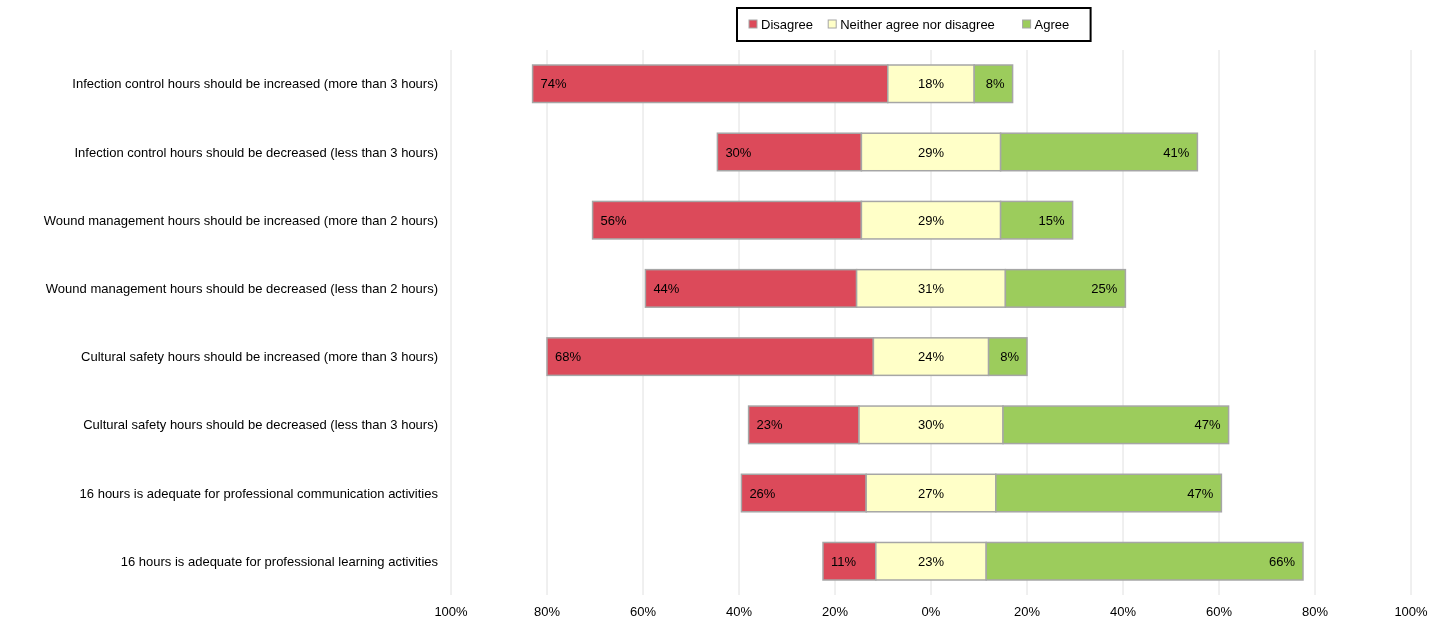 The height and width of the screenshot is (623, 1446). Describe the element at coordinates (1052, 25) in the screenshot. I see `legend-label: Agree` at that location.